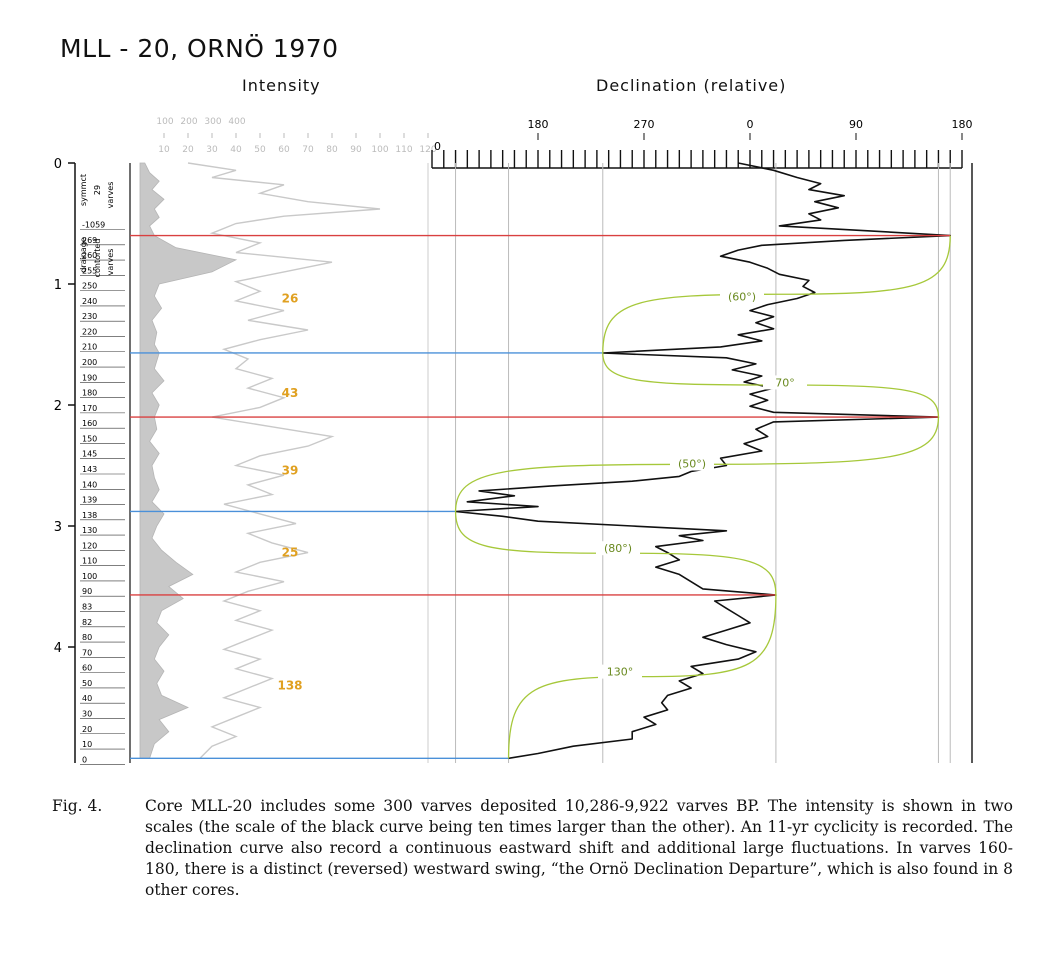 The image size is (1044, 969). What do you see at coordinates (58, 285) in the screenshot?
I see `depth-tick-label: 1` at bounding box center [58, 285].